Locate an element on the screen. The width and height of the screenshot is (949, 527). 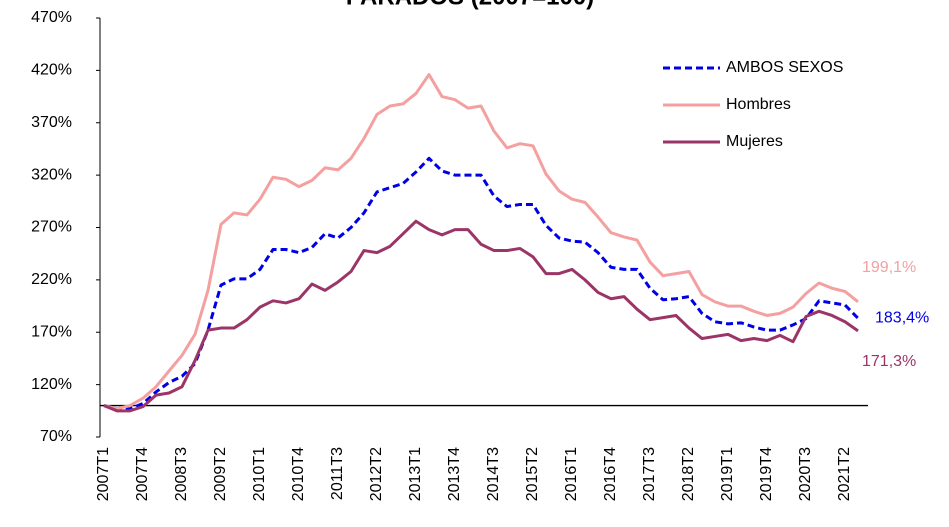
x-tick-label: 2019T1 is located at coordinates (727, 474).